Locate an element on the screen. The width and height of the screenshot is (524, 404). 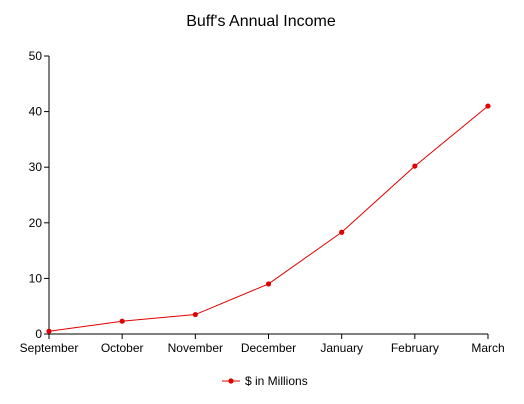
y-tick-label: 30 is located at coordinates (36, 167).